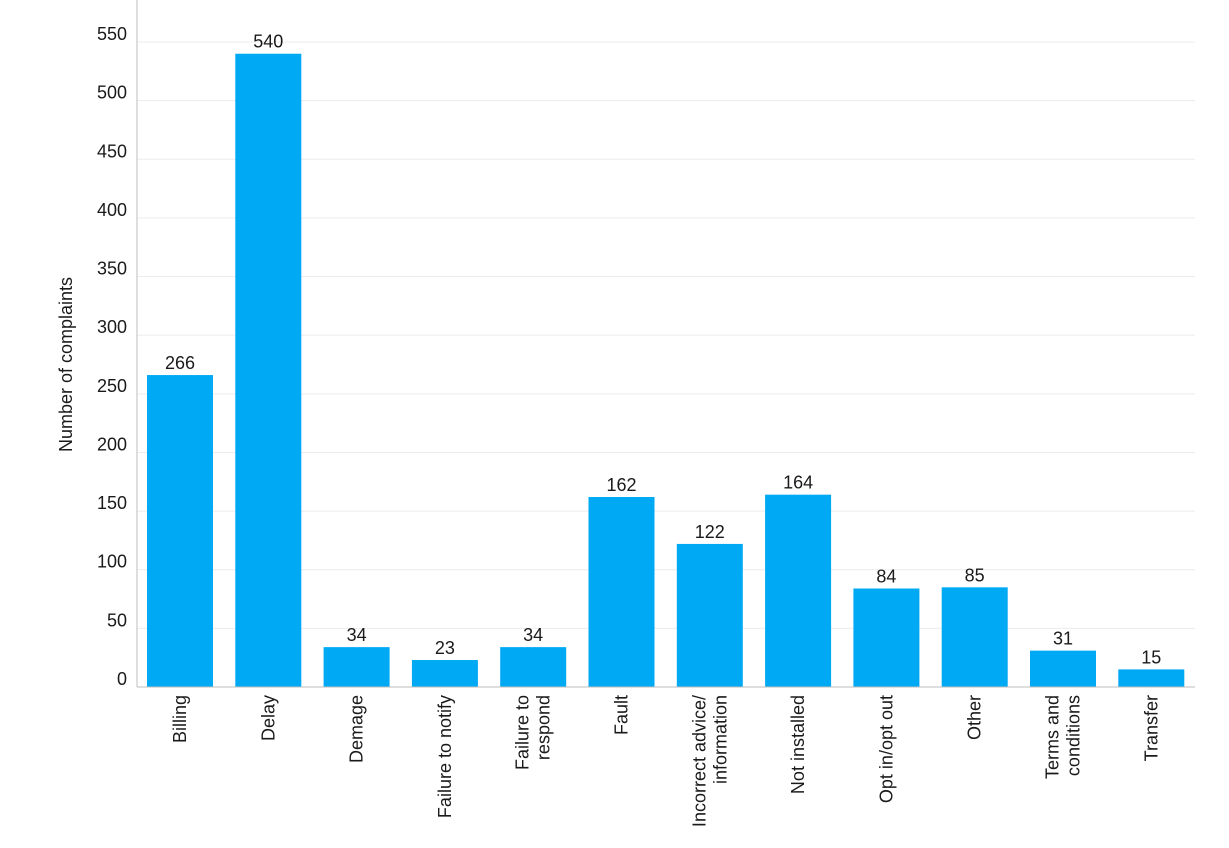 The width and height of the screenshot is (1229, 848). I want to click on y-tick-label: 250, so click(112, 386).